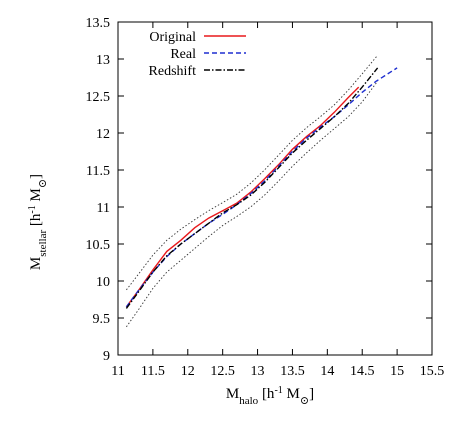 Image resolution: width=456 pixels, height=425 pixels. What do you see at coordinates (103, 60) in the screenshot?
I see `y-tick-label: 13` at bounding box center [103, 60].